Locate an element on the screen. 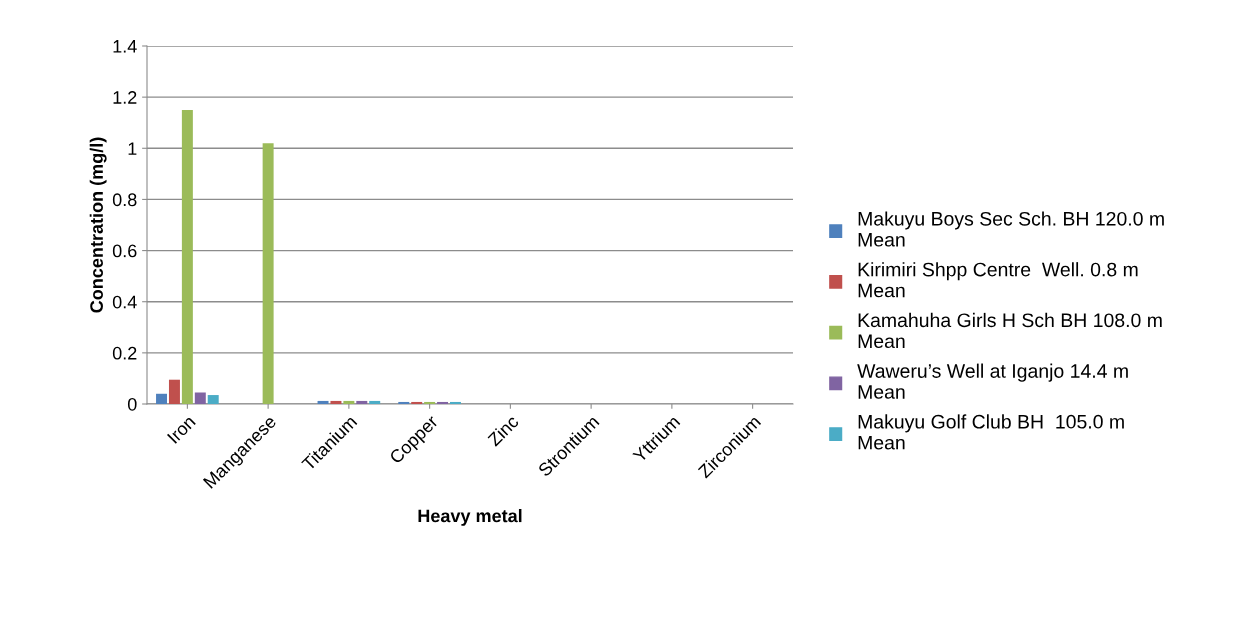 The width and height of the screenshot is (1245, 618). y-tick-label: 1 is located at coordinates (132, 148).